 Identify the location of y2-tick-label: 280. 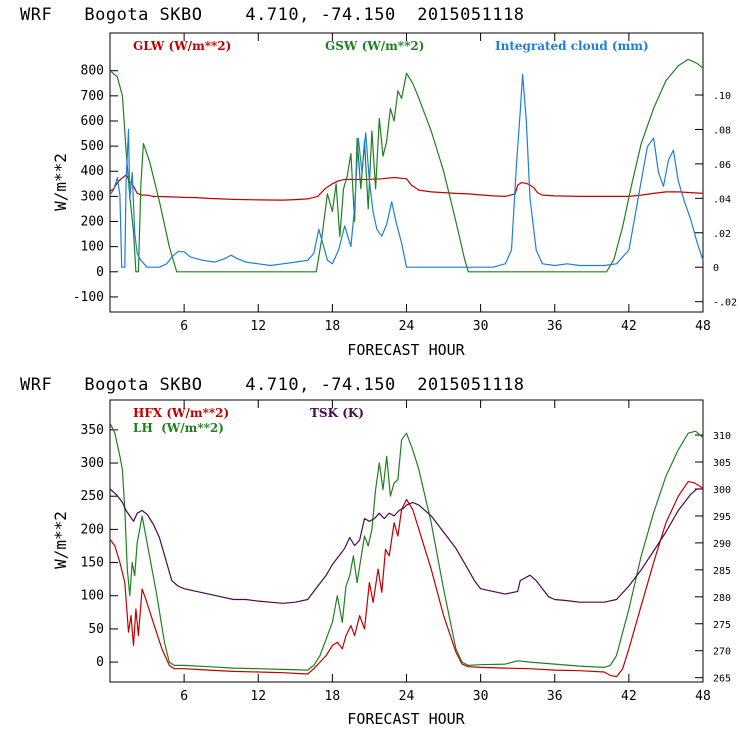
(722, 598).